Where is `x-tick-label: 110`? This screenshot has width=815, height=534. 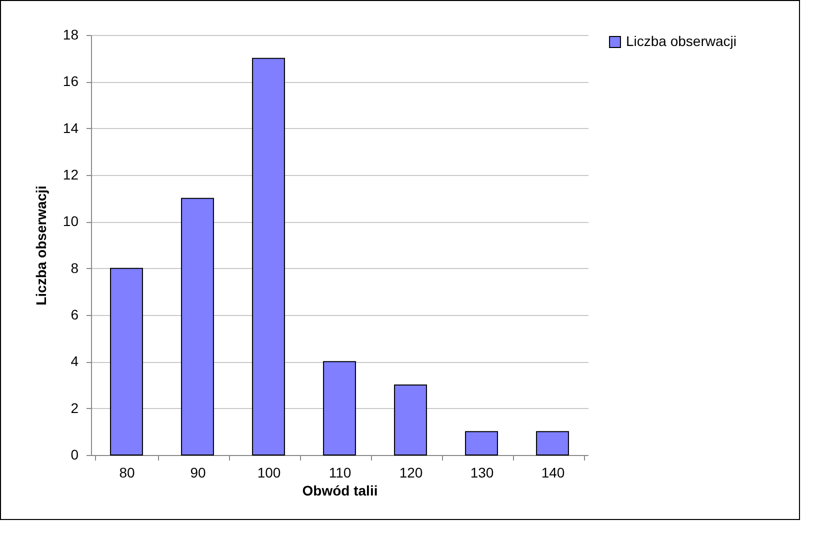 x-tick-label: 110 is located at coordinates (340, 472).